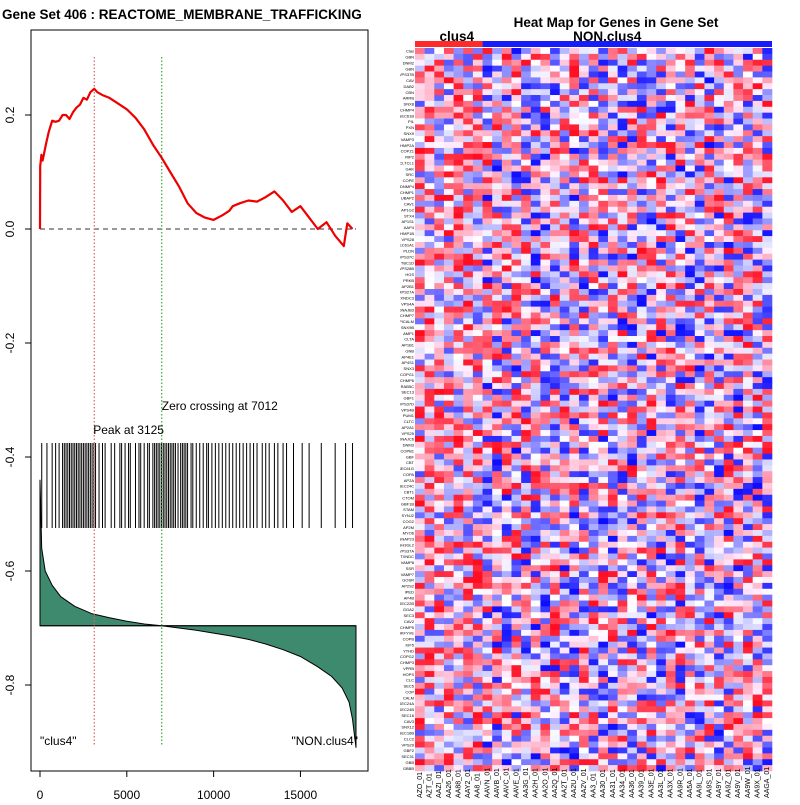 The width and height of the screenshot is (800, 805). Describe the element at coordinates (642, 783) in the screenshot. I see `column-label: AA39_01` at that location.